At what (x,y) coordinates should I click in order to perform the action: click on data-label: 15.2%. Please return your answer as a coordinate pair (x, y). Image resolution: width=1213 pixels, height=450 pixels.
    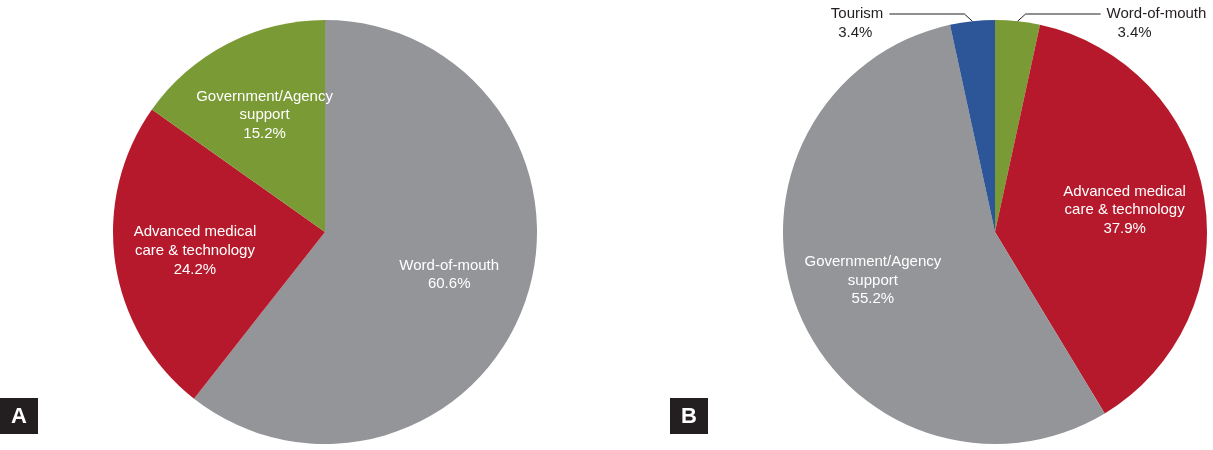
    Looking at the image, I should click on (264, 132).